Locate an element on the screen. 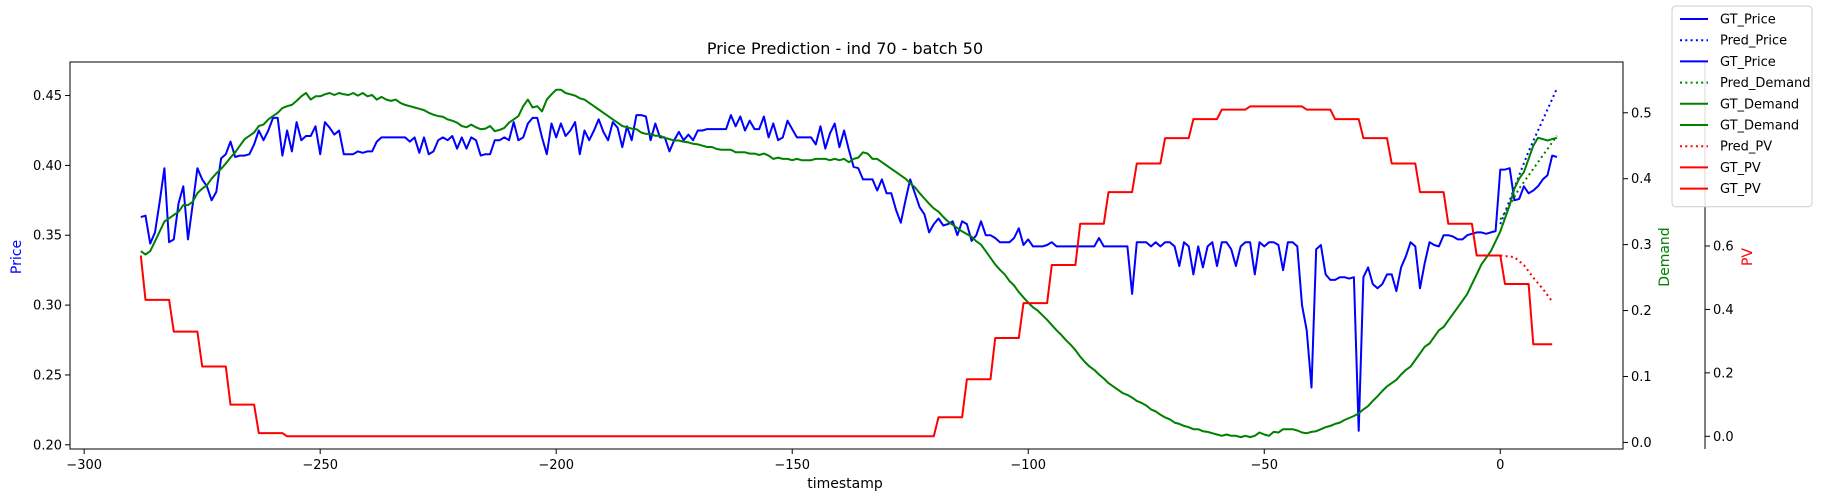 The width and height of the screenshot is (1822, 501). pv-axis-label: PV is located at coordinates (1748, 257).